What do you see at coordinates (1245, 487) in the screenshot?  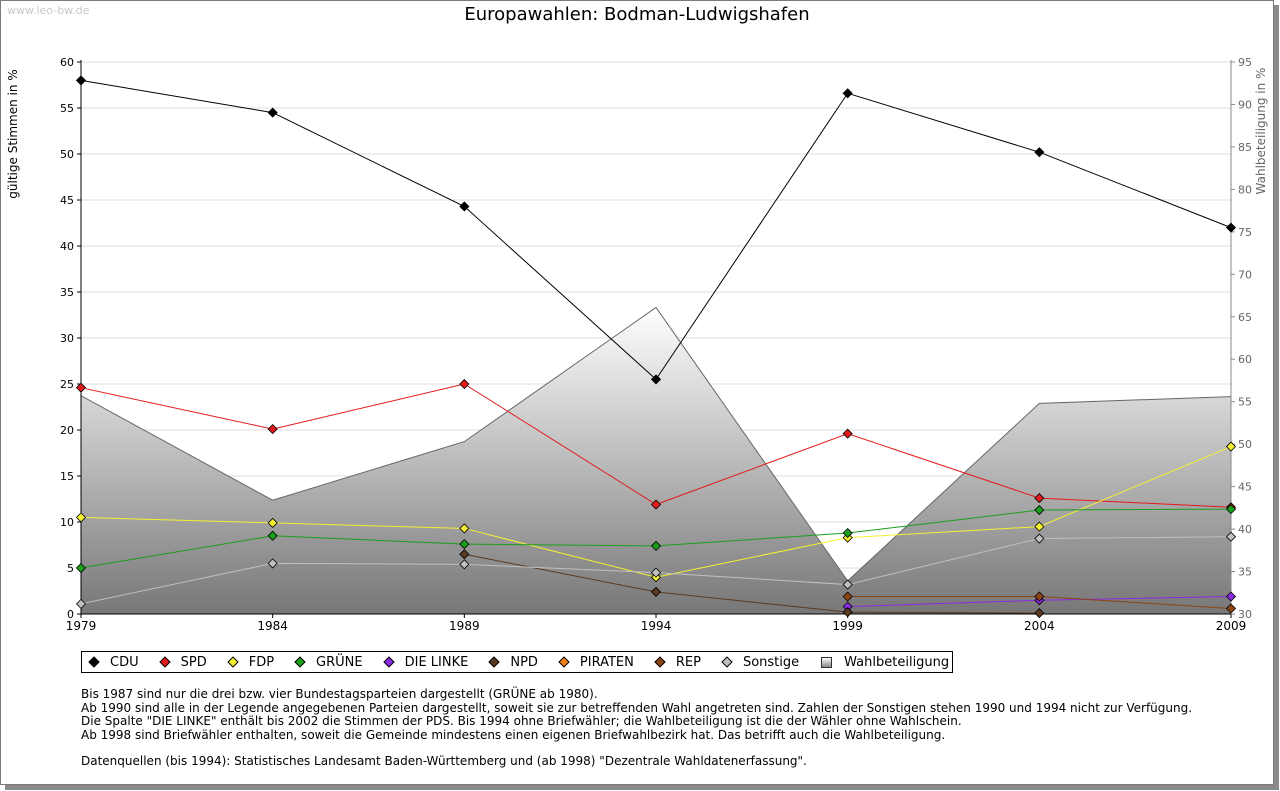 I see `y2-tick-label: 45` at bounding box center [1245, 487].